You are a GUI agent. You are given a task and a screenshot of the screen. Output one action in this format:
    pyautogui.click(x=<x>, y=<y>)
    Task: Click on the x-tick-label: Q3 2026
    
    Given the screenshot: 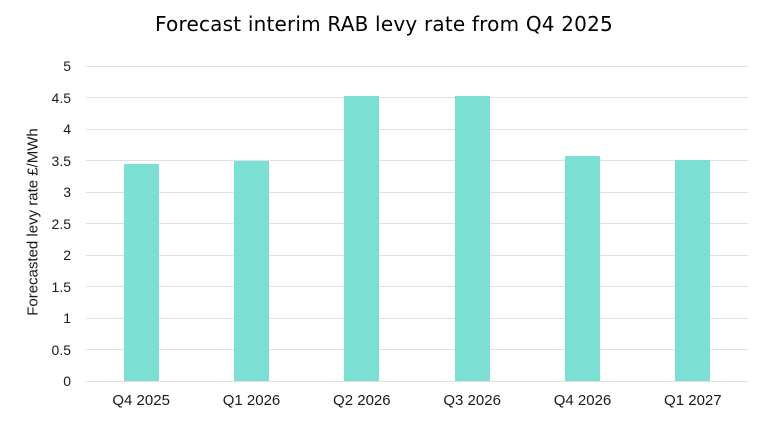 What is the action you would take?
    pyautogui.click(x=472, y=400)
    